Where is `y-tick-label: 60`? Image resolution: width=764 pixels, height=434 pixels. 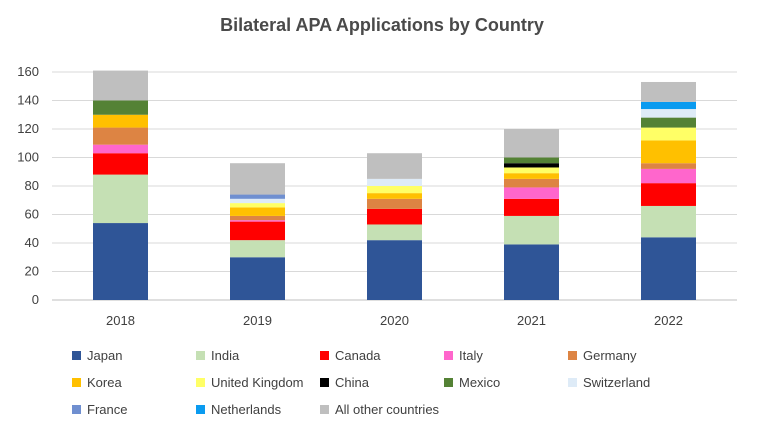 y-tick-label: 60 is located at coordinates (32, 214).